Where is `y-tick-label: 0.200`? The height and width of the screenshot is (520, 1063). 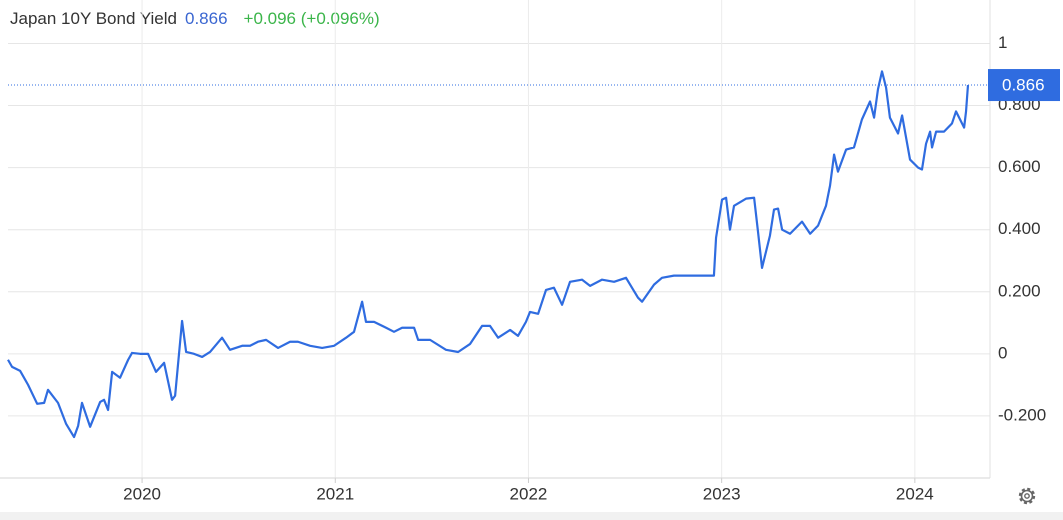 y-tick-label: 0.200 is located at coordinates (1019, 290).